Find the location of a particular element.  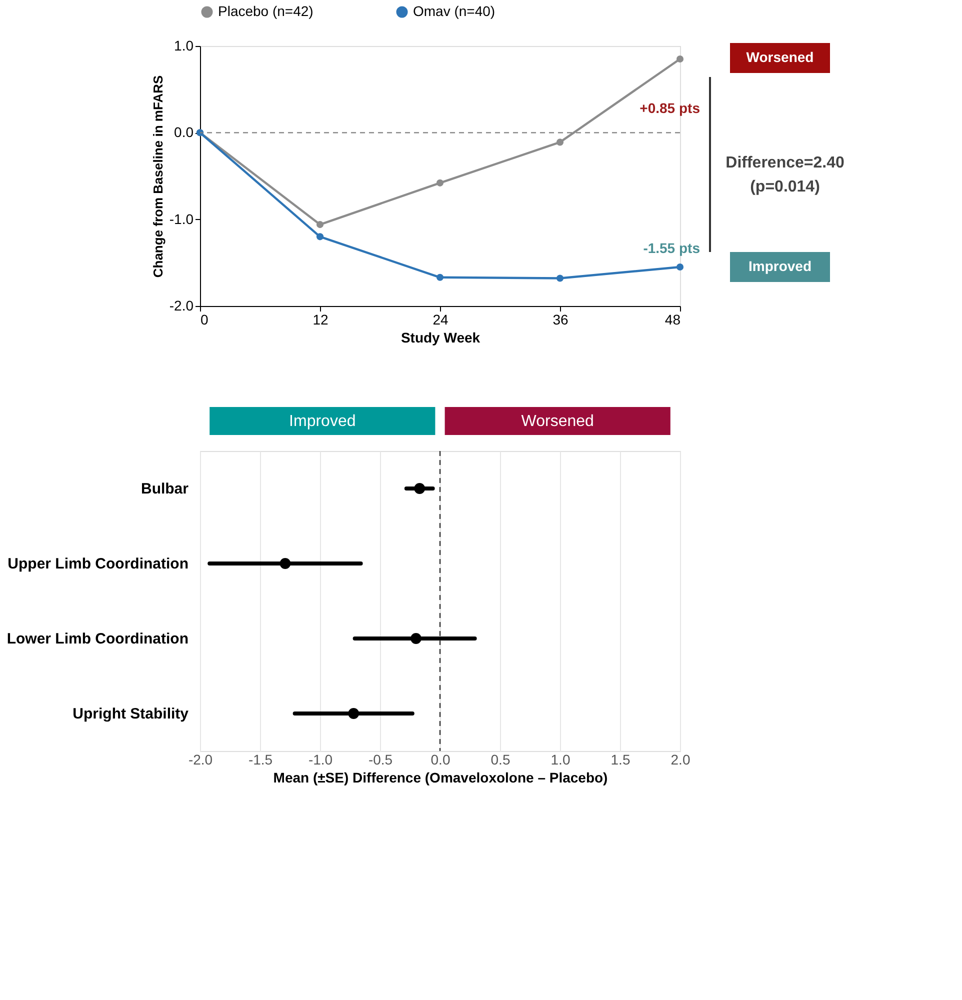

x-tick-label: -2.0 is located at coordinates (200, 760).